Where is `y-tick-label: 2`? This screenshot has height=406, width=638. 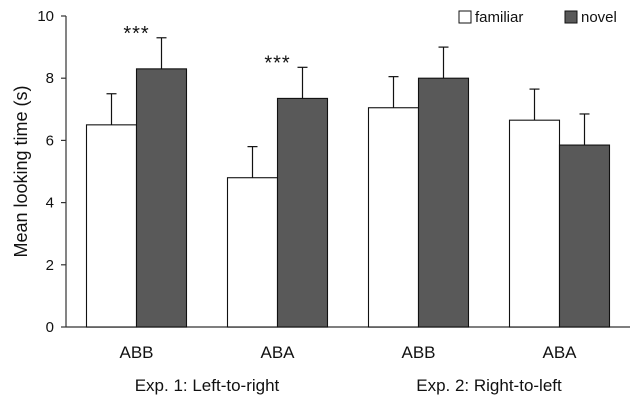 y-tick-label: 2 is located at coordinates (50, 265).